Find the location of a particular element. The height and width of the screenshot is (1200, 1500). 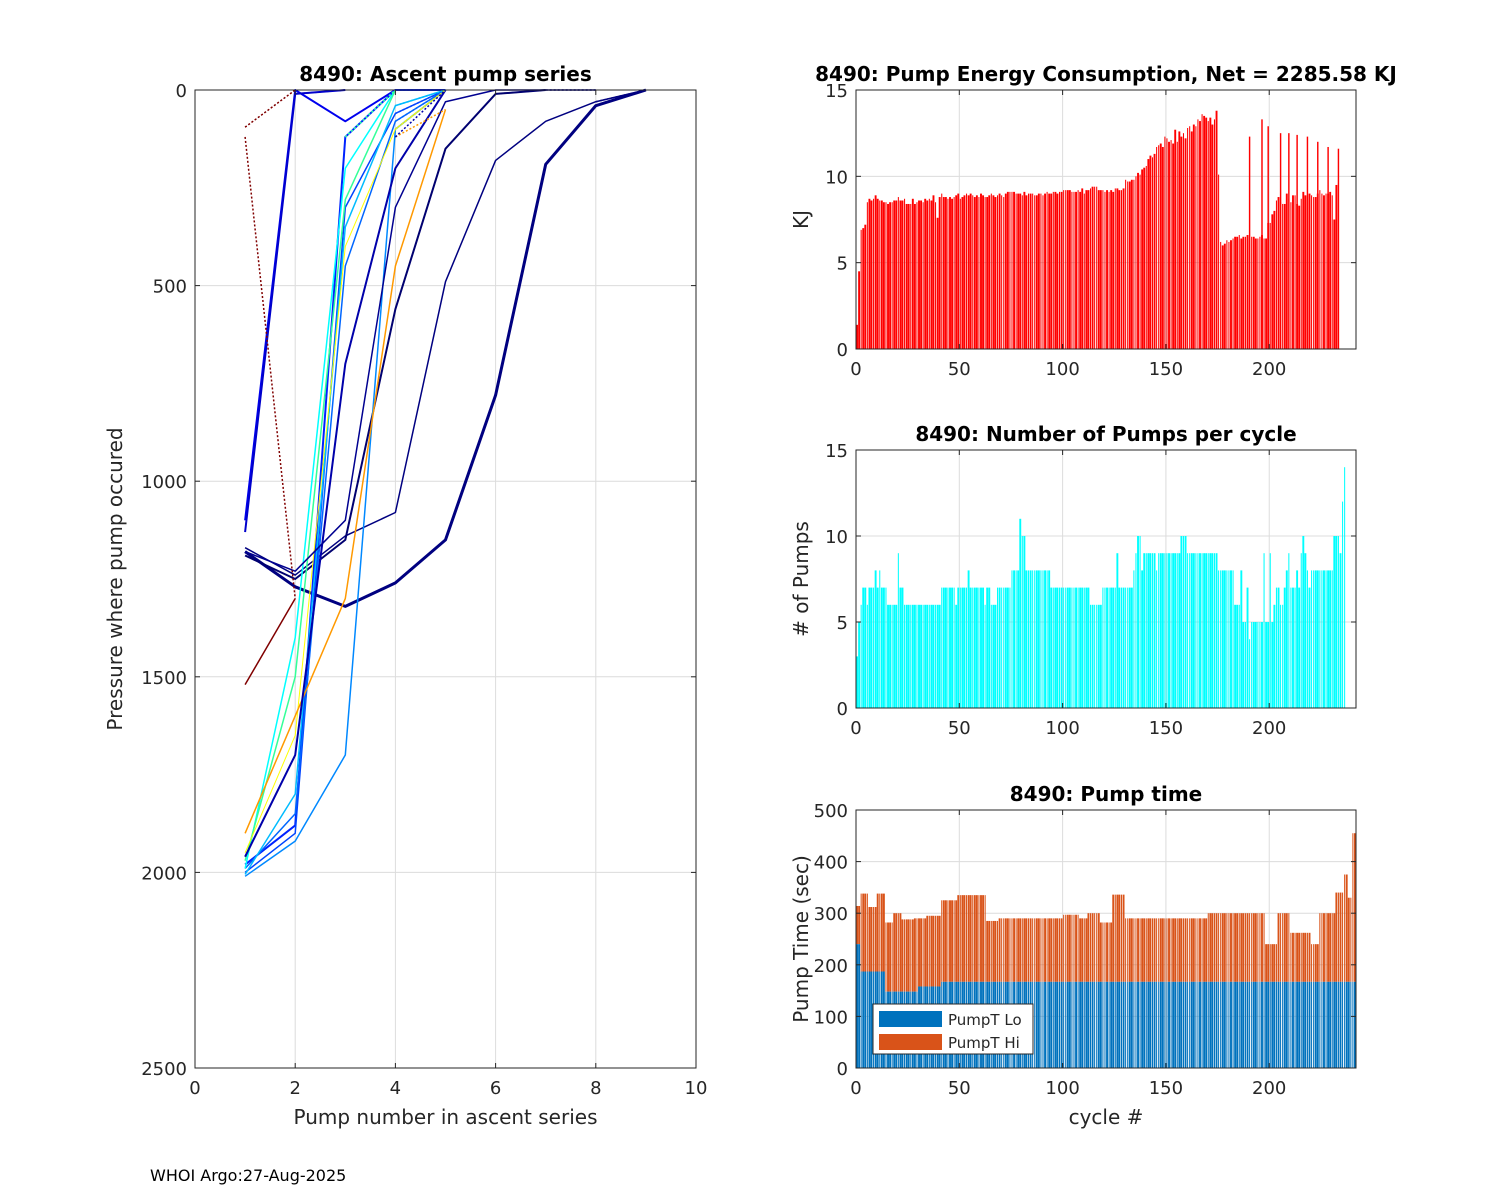

legend-swatch-hi is located at coordinates (910, 1042).